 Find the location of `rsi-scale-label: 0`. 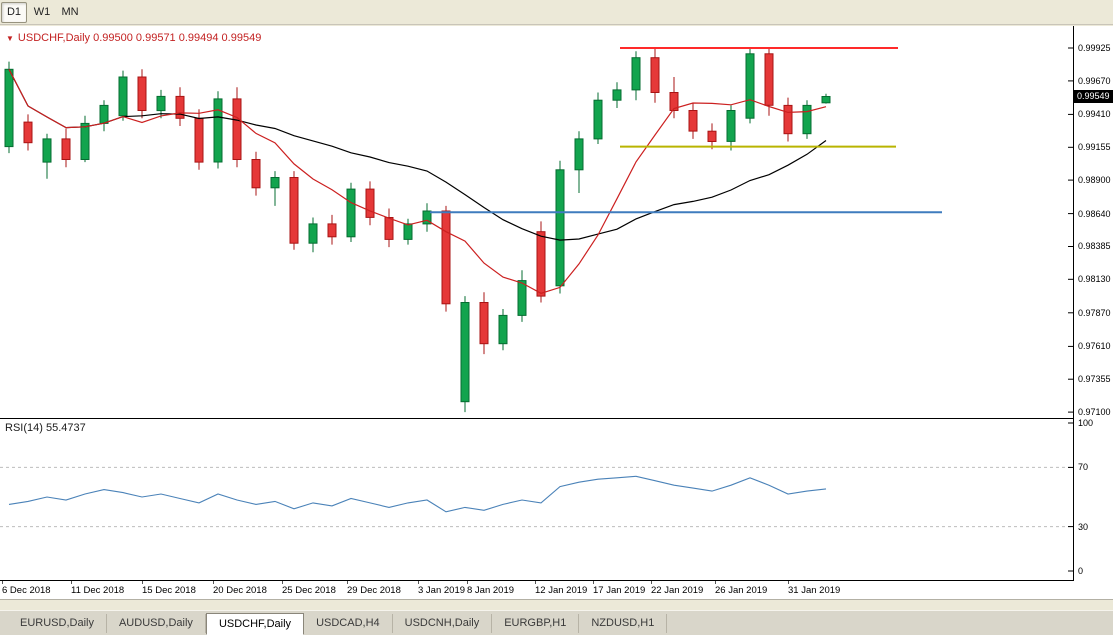

rsi-scale-label: 0 is located at coordinates (1081, 571).